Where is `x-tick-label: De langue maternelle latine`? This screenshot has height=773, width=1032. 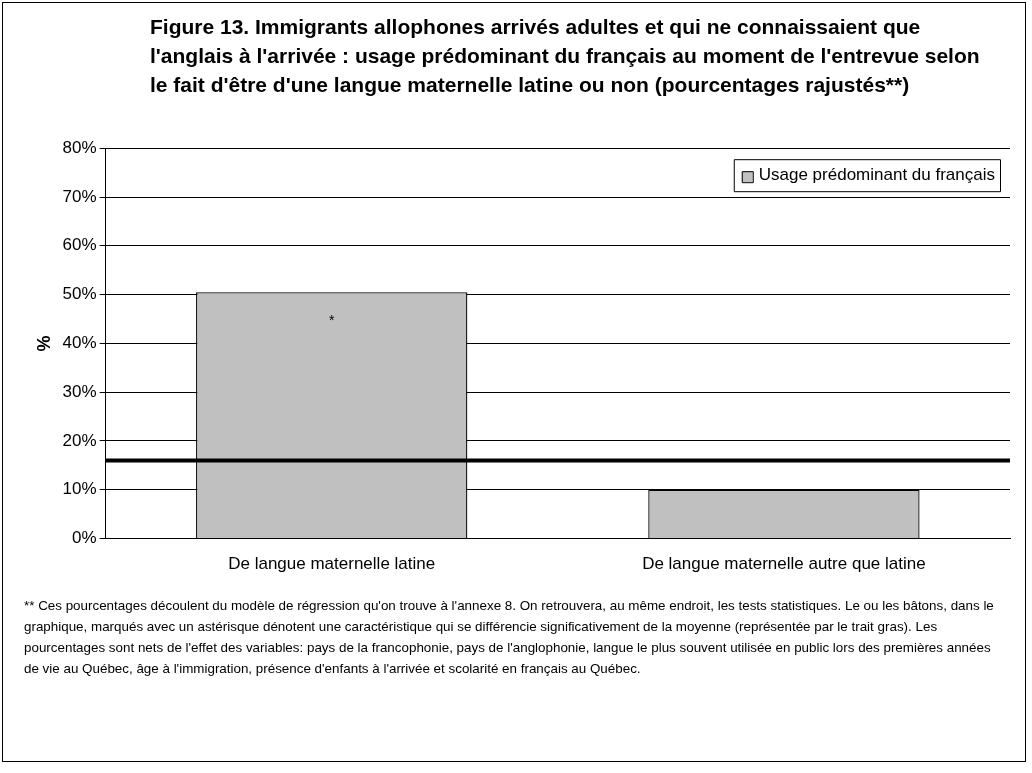 x-tick-label: De langue maternelle latine is located at coordinates (332, 564).